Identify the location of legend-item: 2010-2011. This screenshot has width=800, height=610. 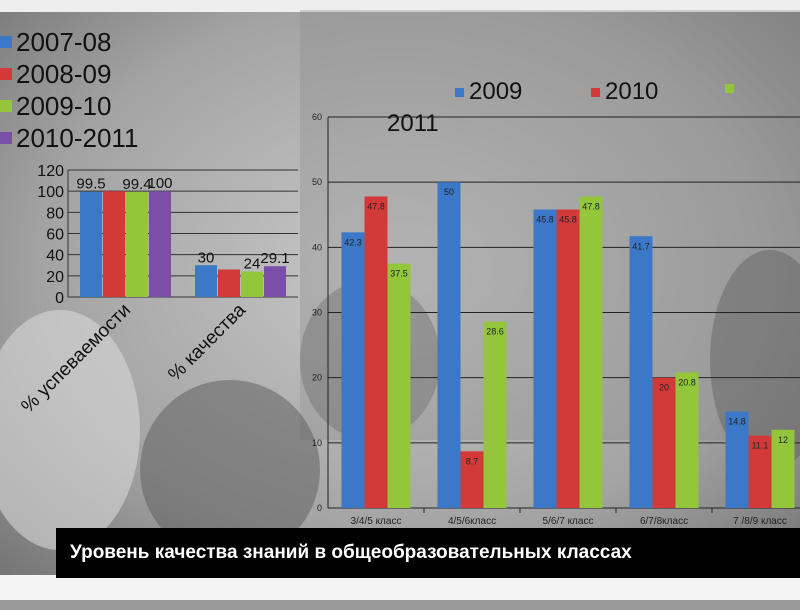
(69, 138).